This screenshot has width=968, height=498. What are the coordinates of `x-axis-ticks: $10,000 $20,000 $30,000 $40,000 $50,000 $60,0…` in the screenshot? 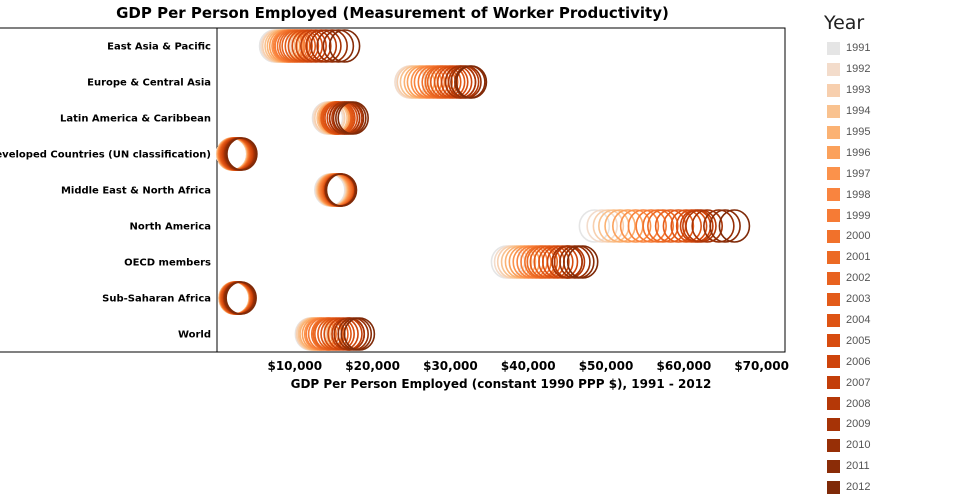 It's located at (528, 366).